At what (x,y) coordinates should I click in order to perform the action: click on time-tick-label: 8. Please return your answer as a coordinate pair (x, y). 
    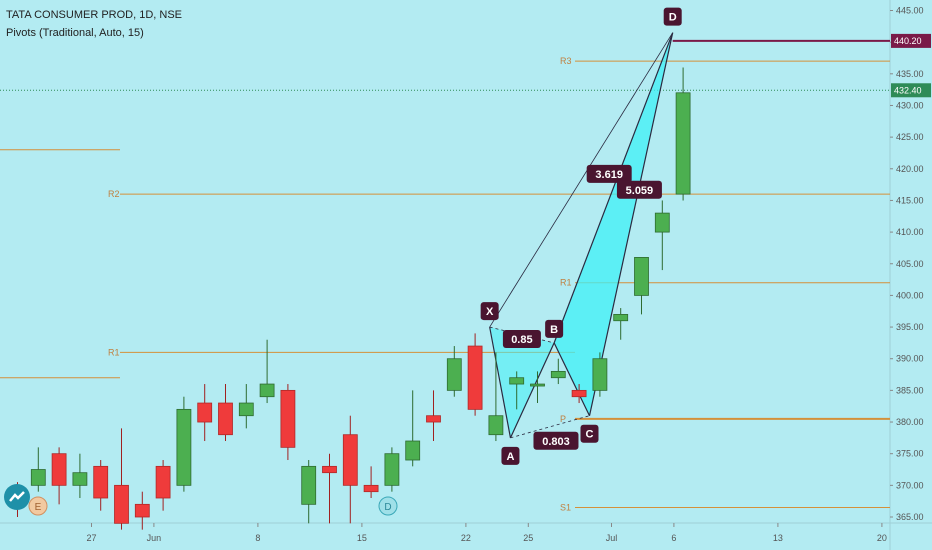
    Looking at the image, I should click on (257, 538).